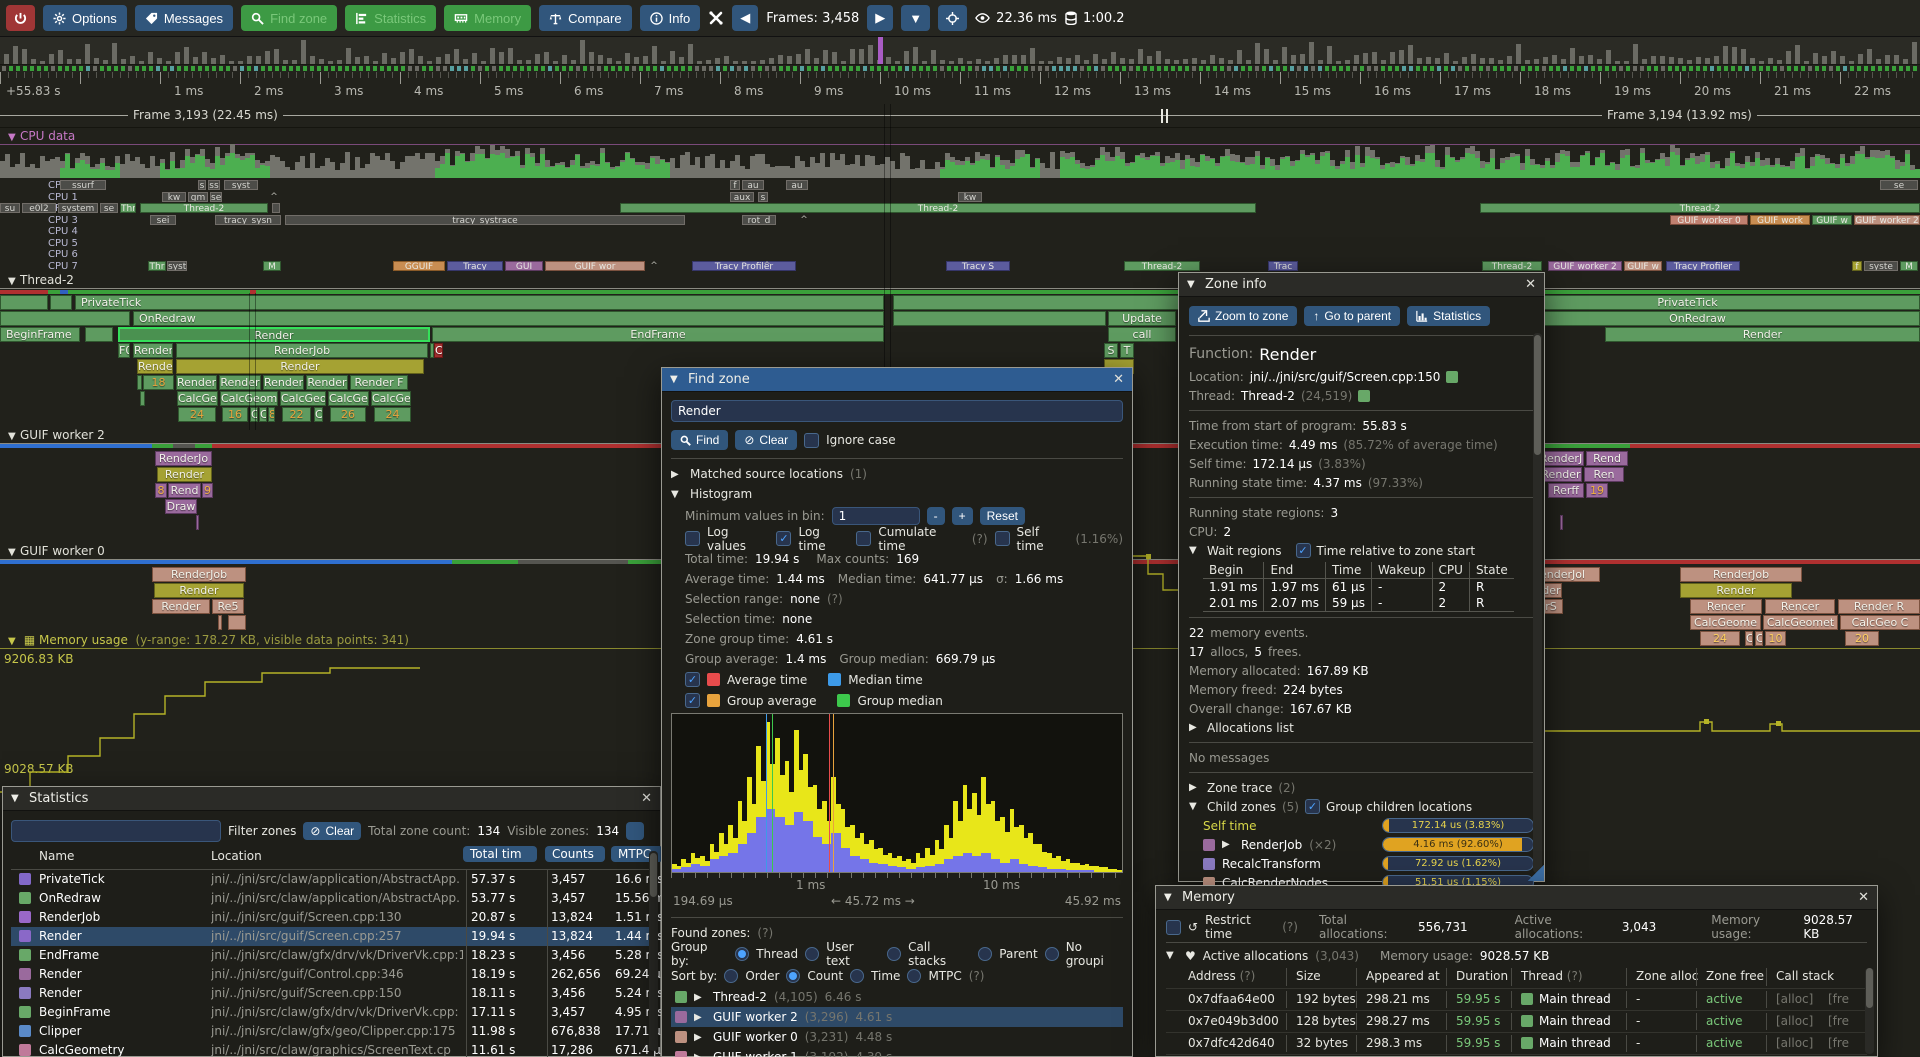 The height and width of the screenshot is (1057, 1920). I want to click on timeline-zone: CalcGeo, so click(197, 398).